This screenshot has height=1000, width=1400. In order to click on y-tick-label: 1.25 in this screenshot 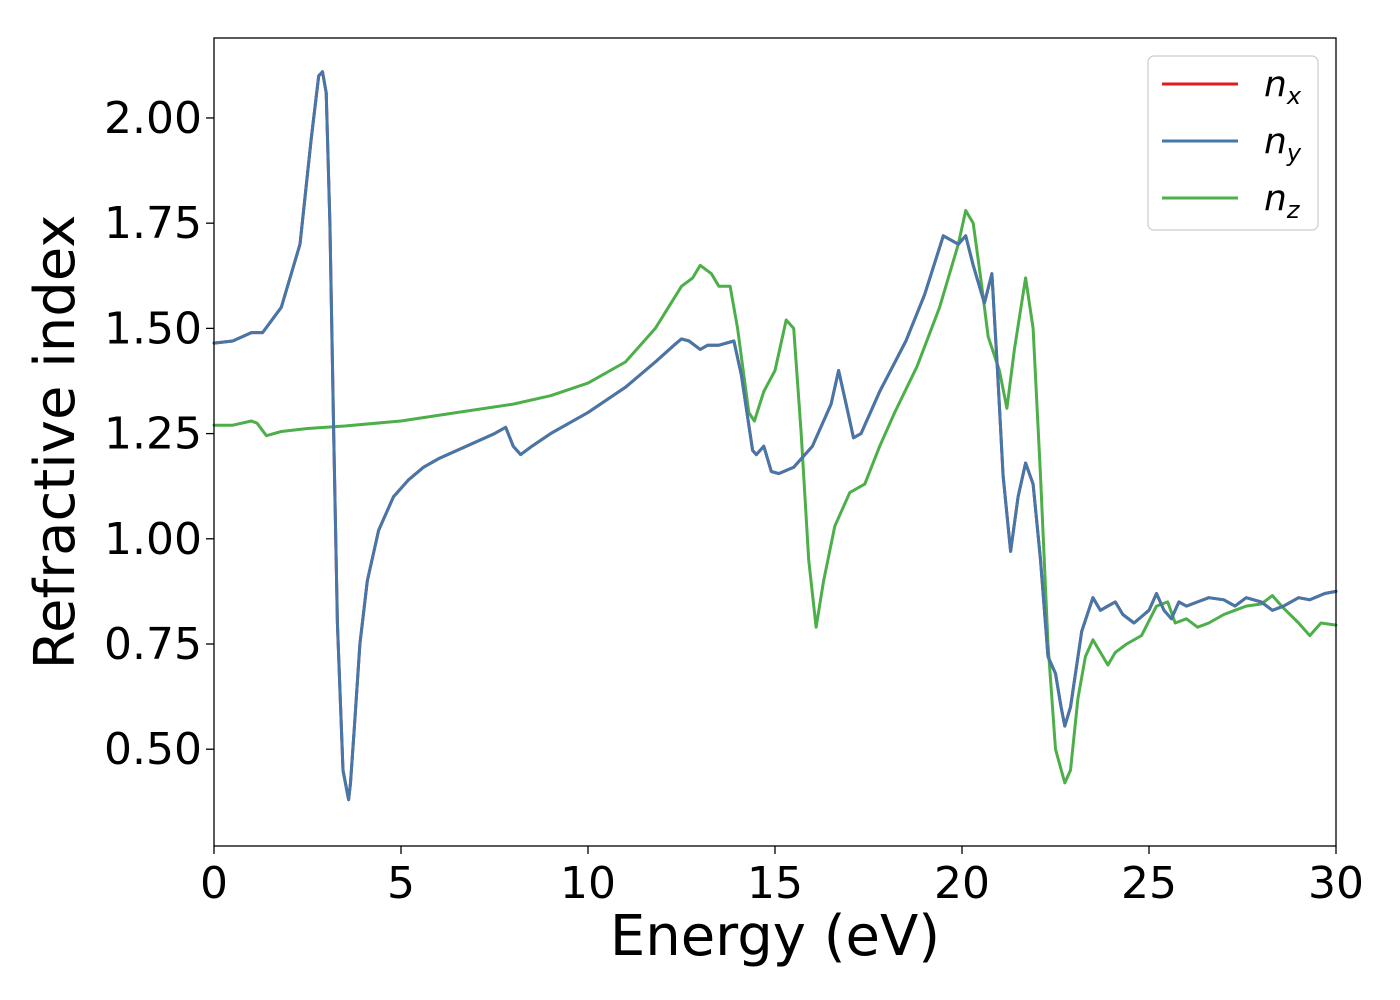, I will do `click(153, 434)`.